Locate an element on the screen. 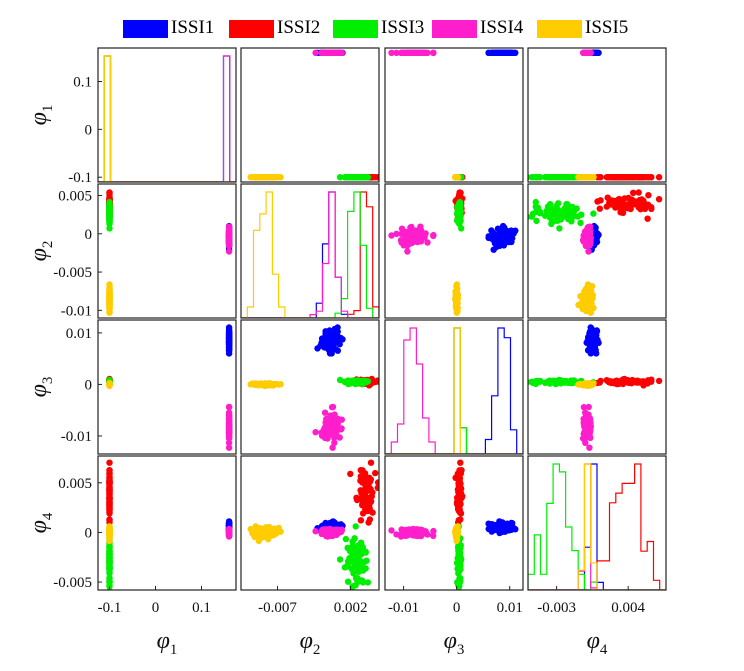 The image size is (744, 671). panel-r4-c2 is located at coordinates (310, 523).